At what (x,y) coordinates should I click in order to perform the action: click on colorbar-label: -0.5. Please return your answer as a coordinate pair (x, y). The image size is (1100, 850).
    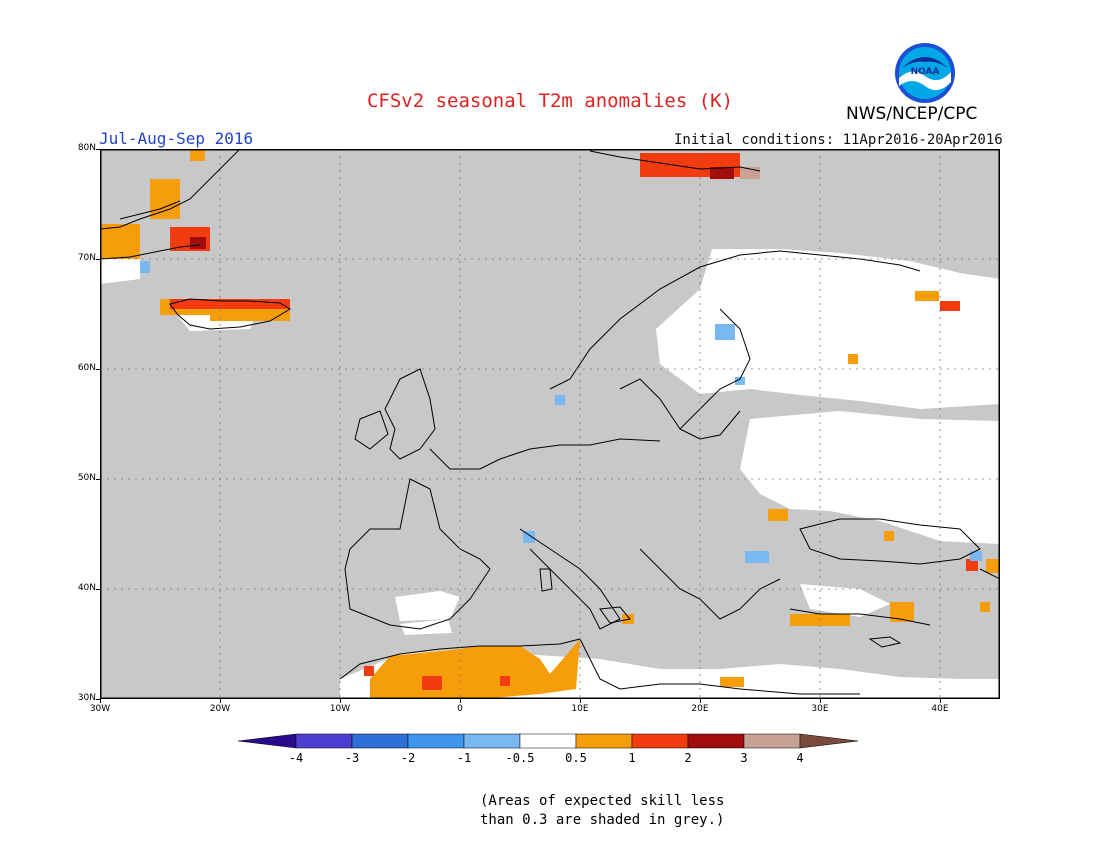
    Looking at the image, I should click on (520, 758).